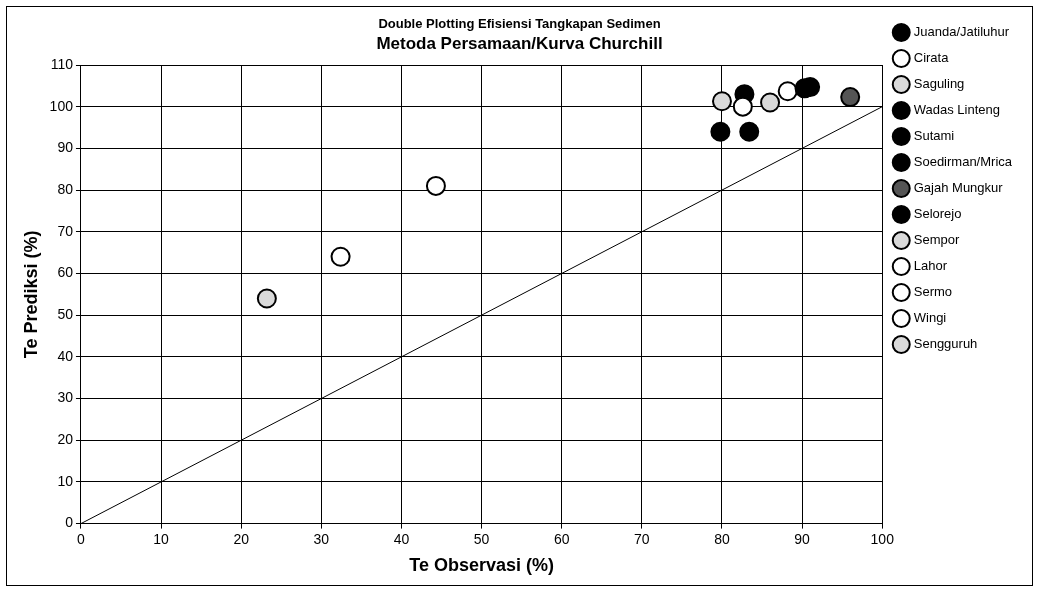 This screenshot has width=1039, height=592. What do you see at coordinates (933, 292) in the screenshot?
I see `legend-label: Sermo` at bounding box center [933, 292].